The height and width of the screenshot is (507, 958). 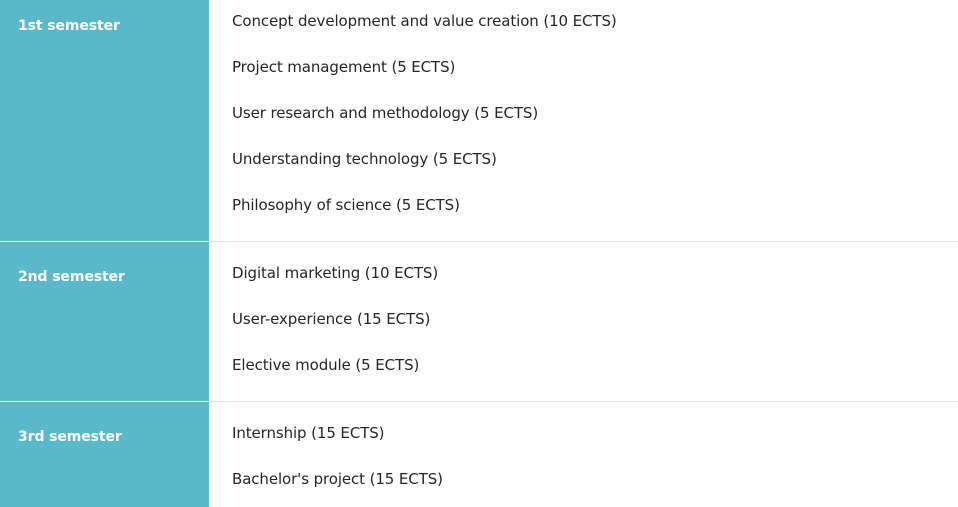 I want to click on course-item: Digital marketing (10 ECTS), so click(x=335, y=273).